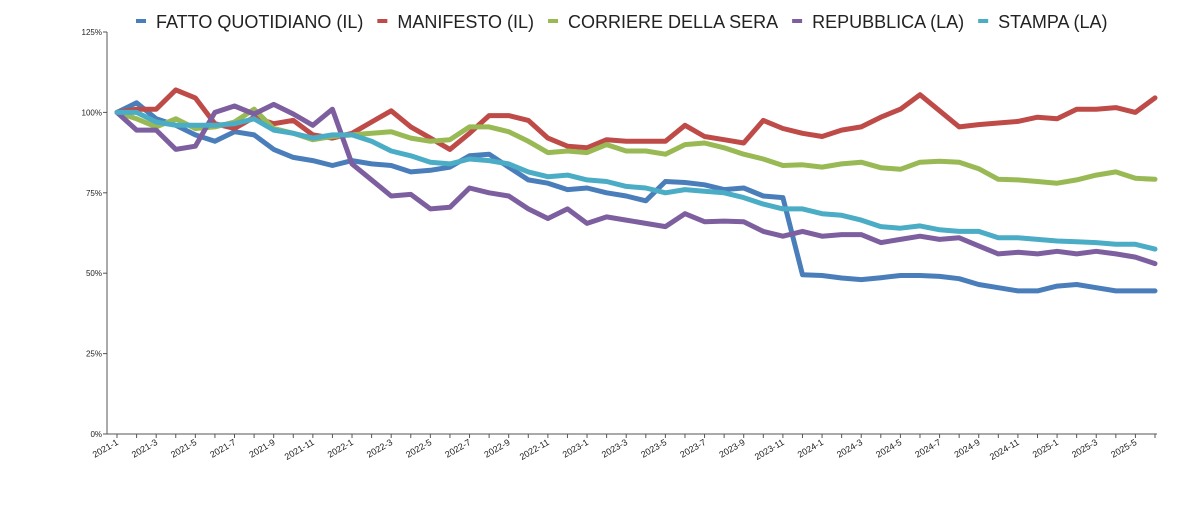  I want to click on y-tick-label: 75%, so click(94, 193).